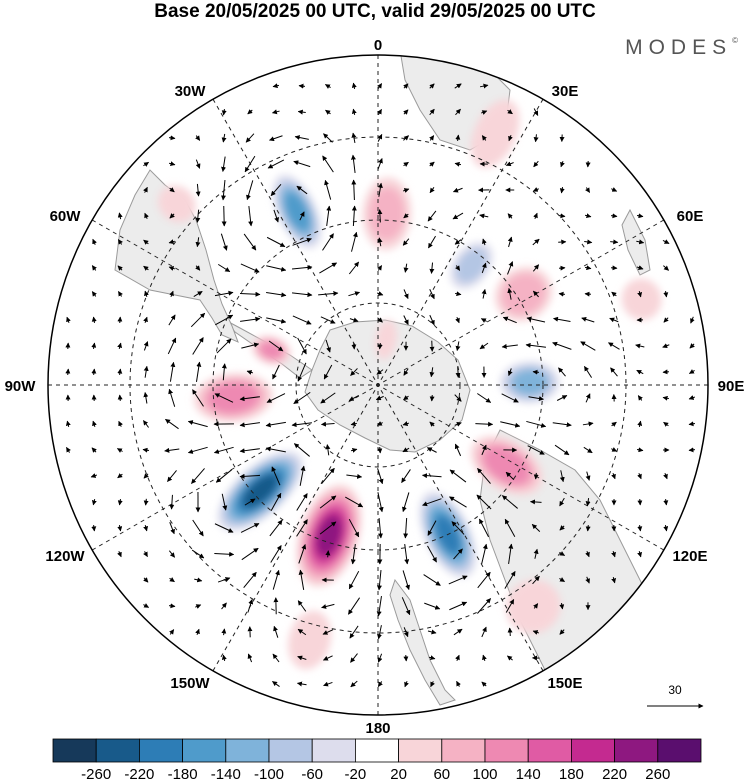 The height and width of the screenshot is (783, 750). What do you see at coordinates (731, 386) in the screenshot?
I see `lon-label-90e: 90E` at bounding box center [731, 386].